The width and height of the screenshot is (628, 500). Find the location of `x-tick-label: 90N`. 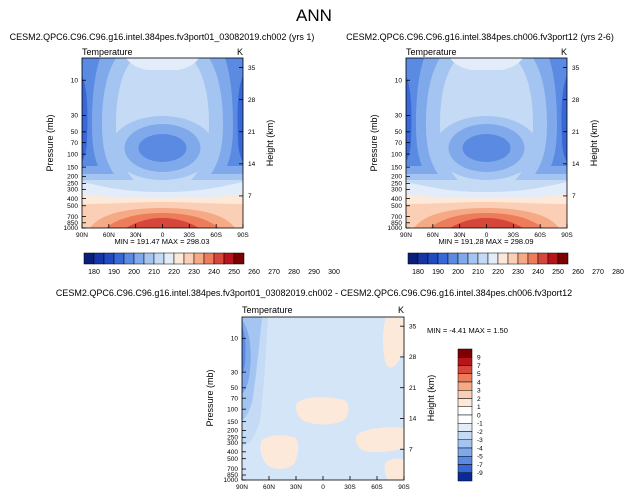

x-tick-label: 90N is located at coordinates (82, 235).